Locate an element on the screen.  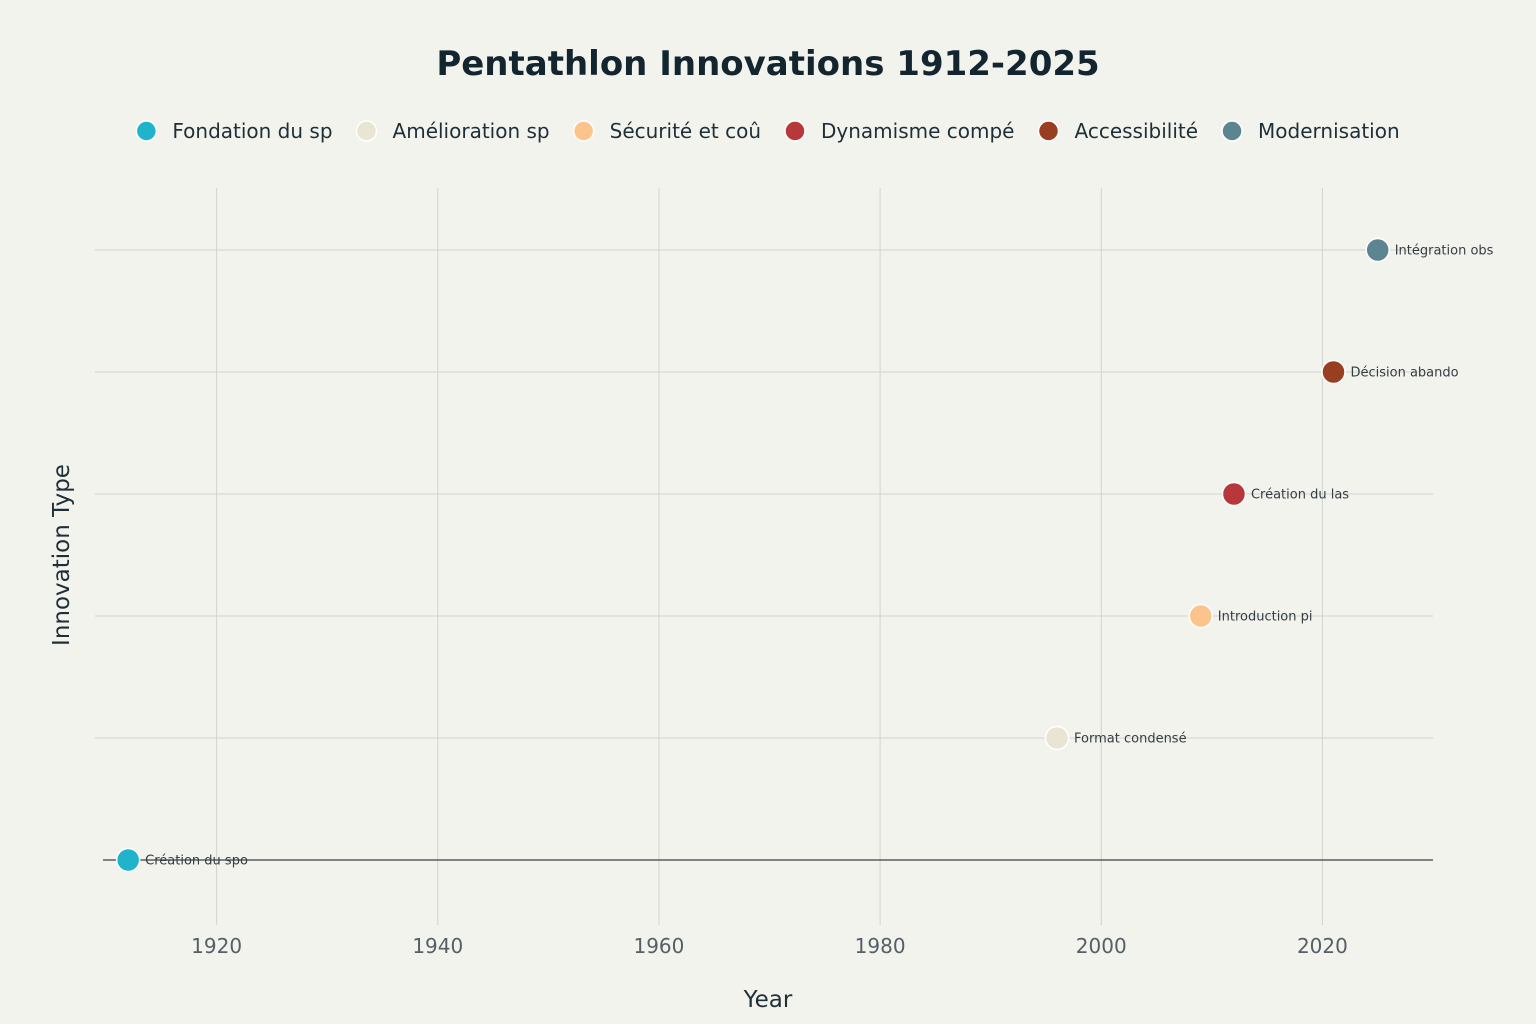
data-label-4: Création du las is located at coordinates (1300, 495).